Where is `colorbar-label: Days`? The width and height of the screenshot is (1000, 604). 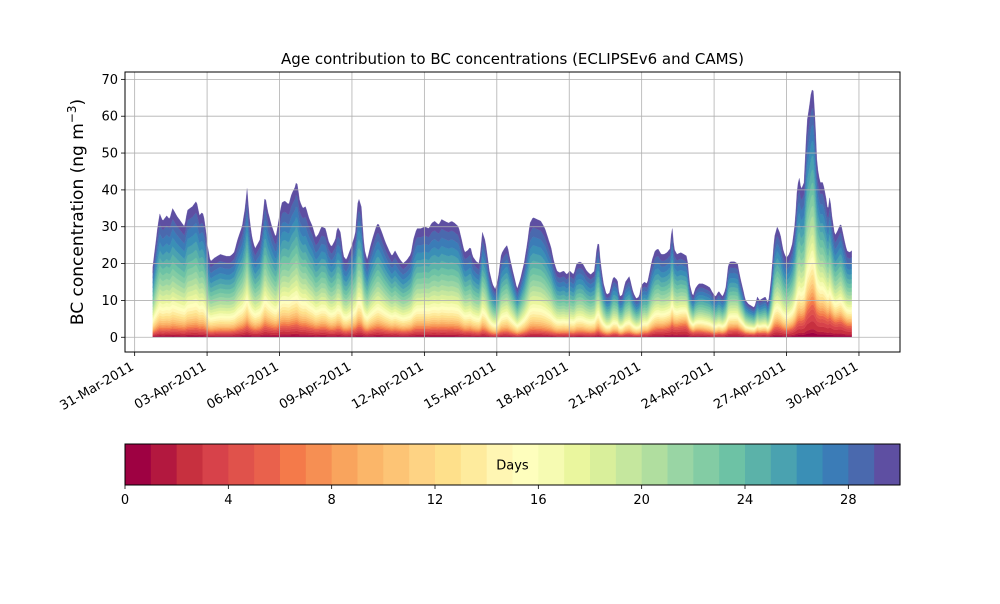 colorbar-label: Days is located at coordinates (512, 466).